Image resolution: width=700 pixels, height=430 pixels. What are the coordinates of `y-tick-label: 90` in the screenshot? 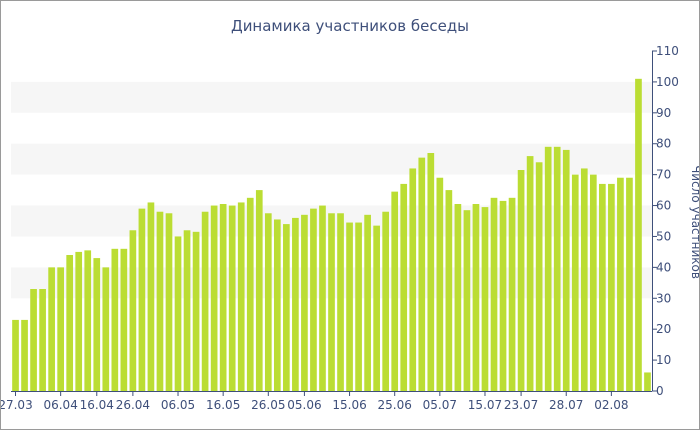 It's located at (663, 113).